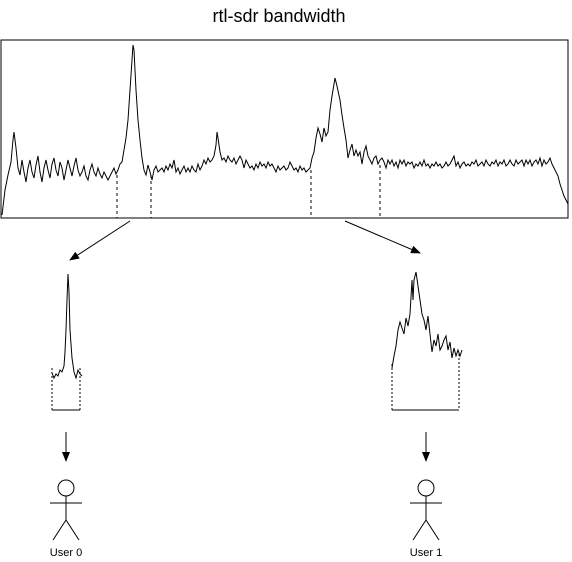 The image size is (572, 562). I want to click on user-0-figure: User 0, so click(66, 519).